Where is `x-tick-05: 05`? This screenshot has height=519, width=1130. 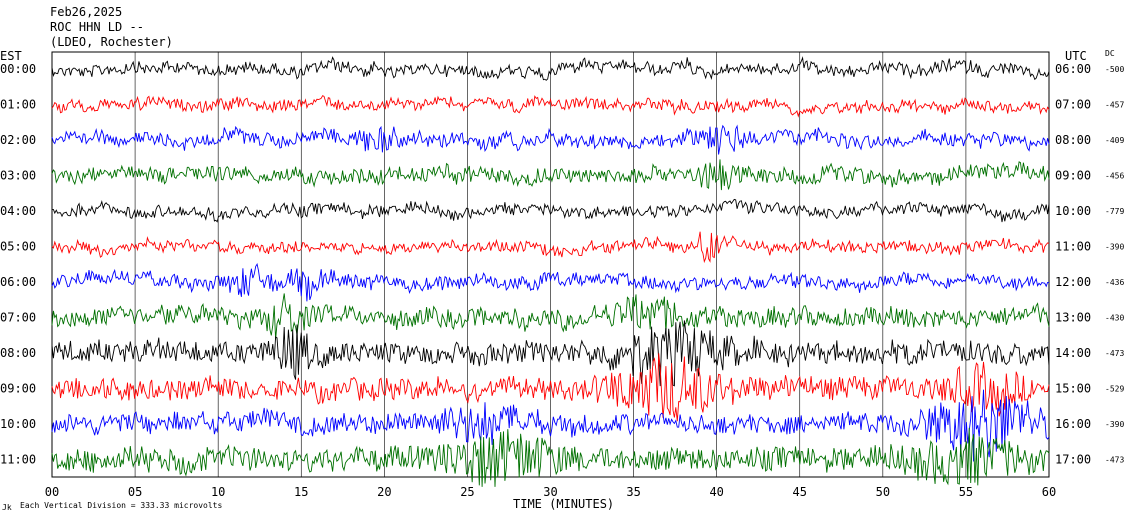 x-tick-05: 05 is located at coordinates (135, 492).